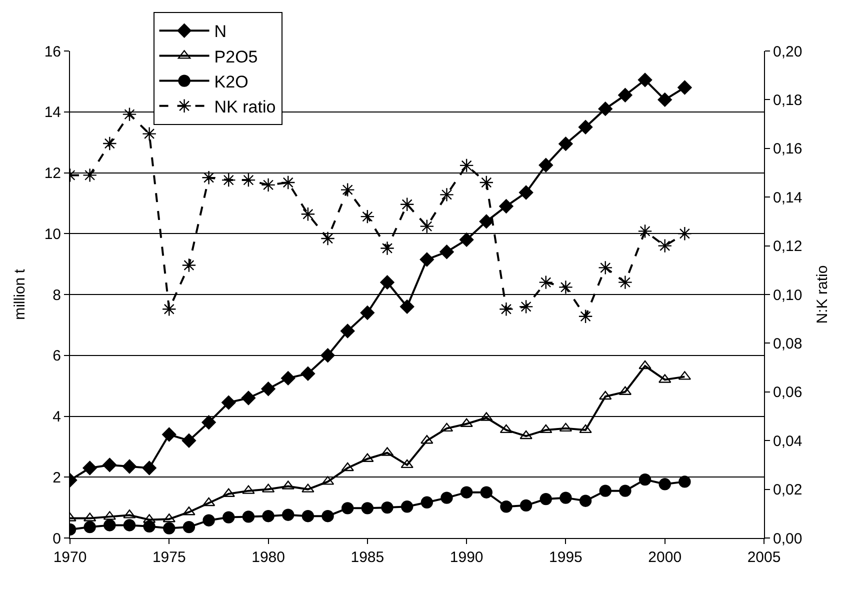 This screenshot has width=864, height=606. Describe the element at coordinates (245, 107) in the screenshot. I see `legend-label: NK ratio` at that location.